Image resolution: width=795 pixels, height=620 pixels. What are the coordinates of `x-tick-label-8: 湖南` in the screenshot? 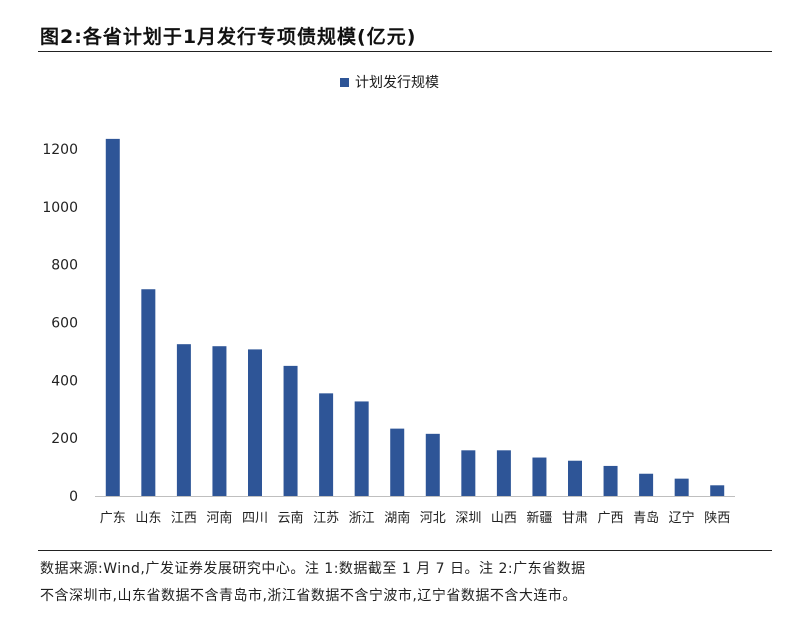 It's located at (397, 518).